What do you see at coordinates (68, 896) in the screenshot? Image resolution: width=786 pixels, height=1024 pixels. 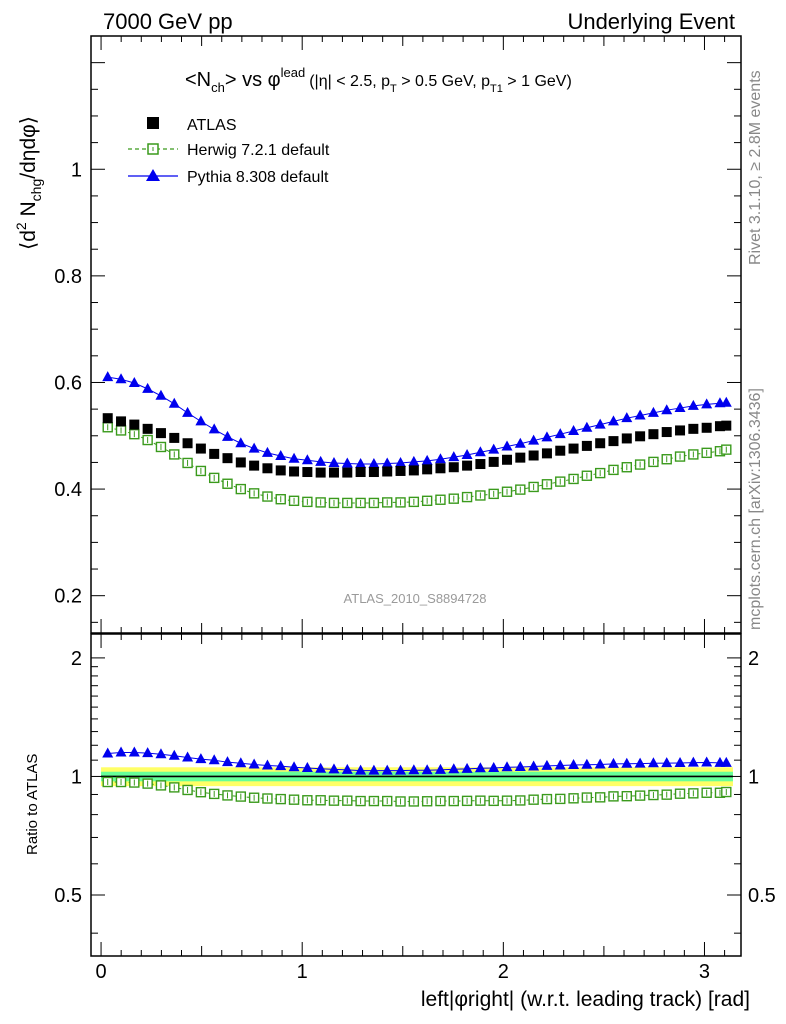 I see `ratio-y-tick-label: 0.5` at bounding box center [68, 896].